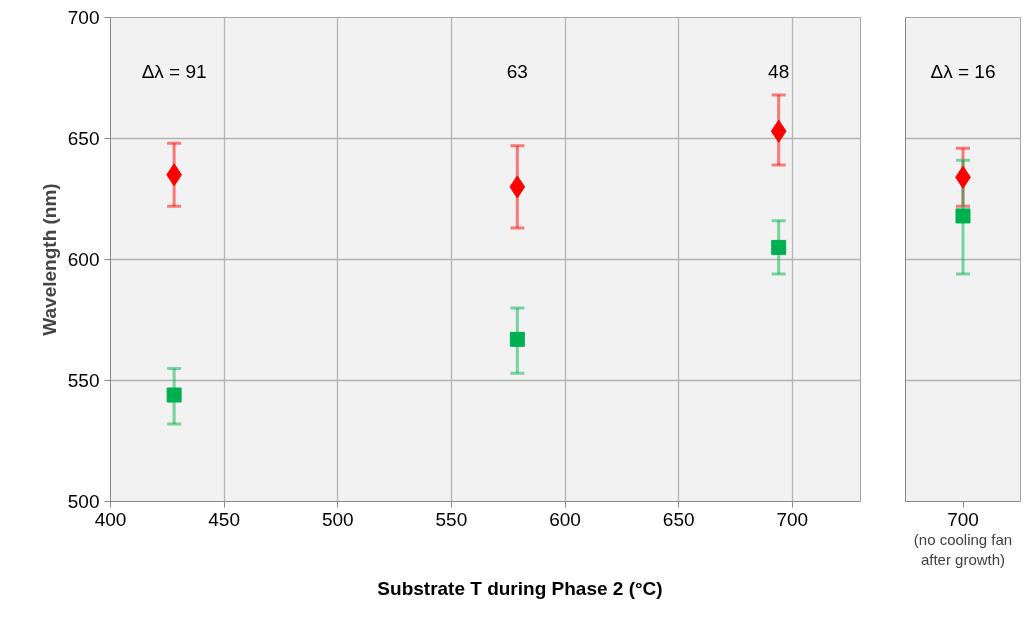 The height and width of the screenshot is (624, 1030). Describe the element at coordinates (565, 519) in the screenshot. I see `x-tick-label: 600` at that location.